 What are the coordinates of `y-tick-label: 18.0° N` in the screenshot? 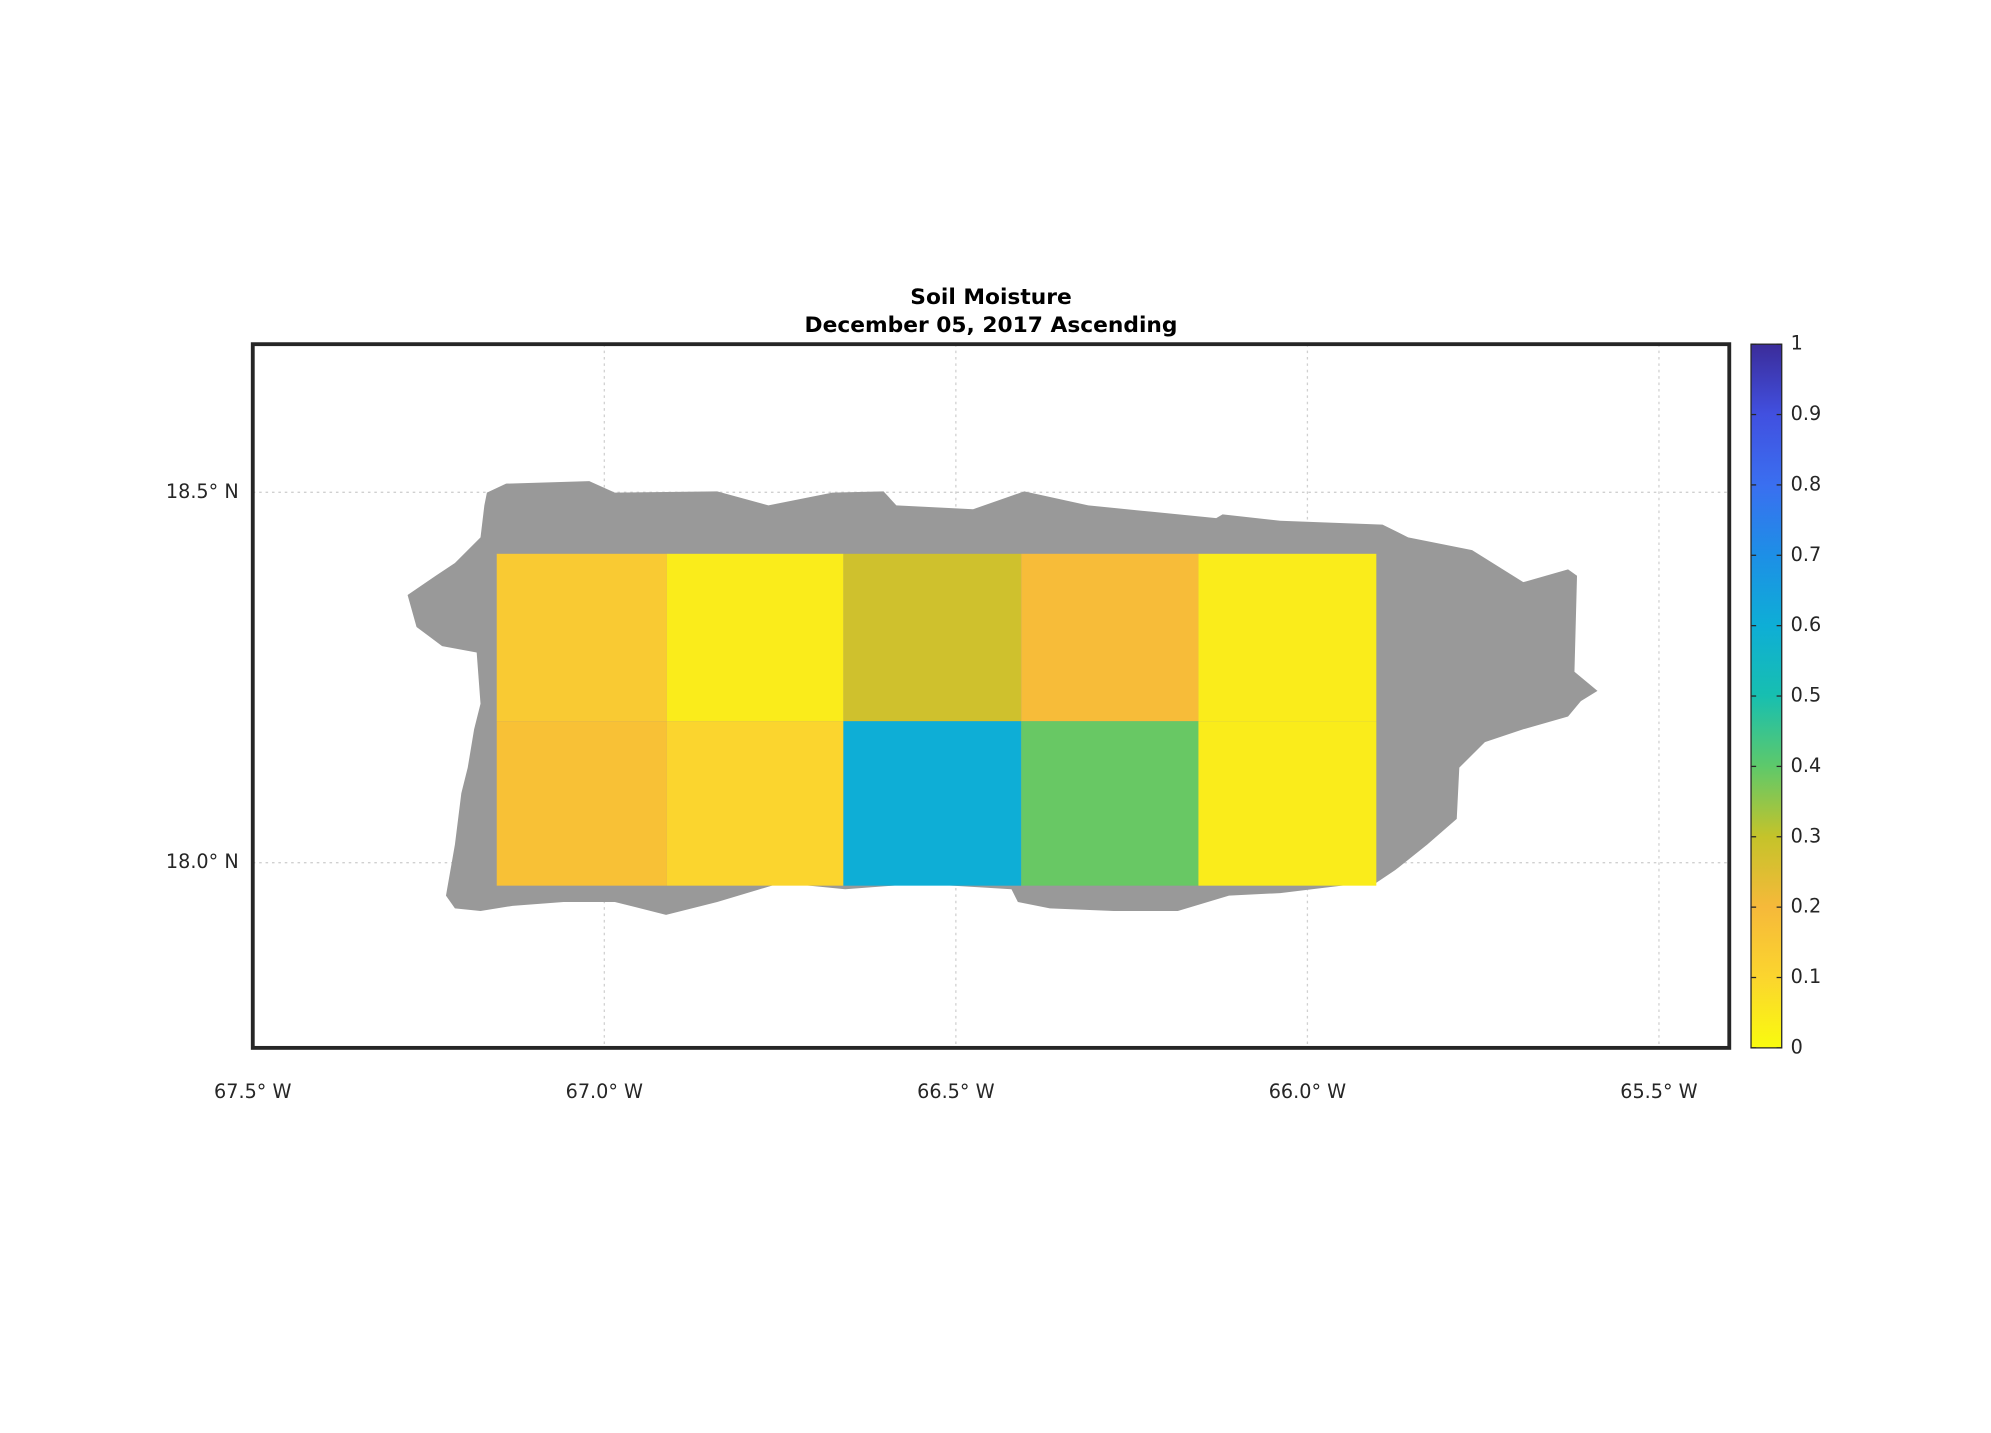 It's located at (202, 861).